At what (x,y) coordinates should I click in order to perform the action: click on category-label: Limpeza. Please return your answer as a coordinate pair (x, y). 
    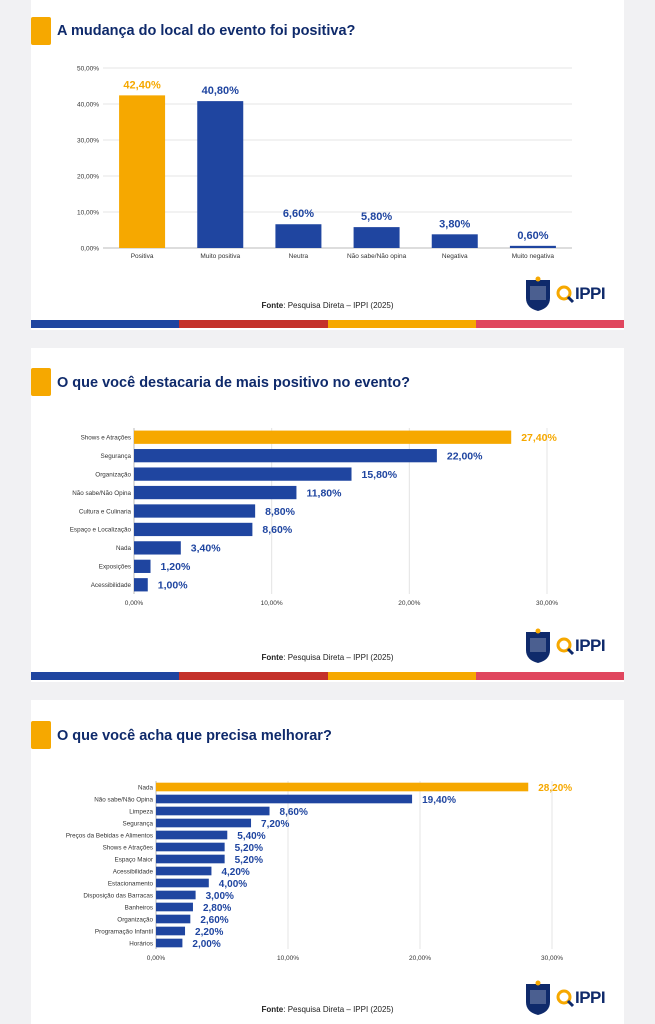
    Looking at the image, I should click on (141, 811).